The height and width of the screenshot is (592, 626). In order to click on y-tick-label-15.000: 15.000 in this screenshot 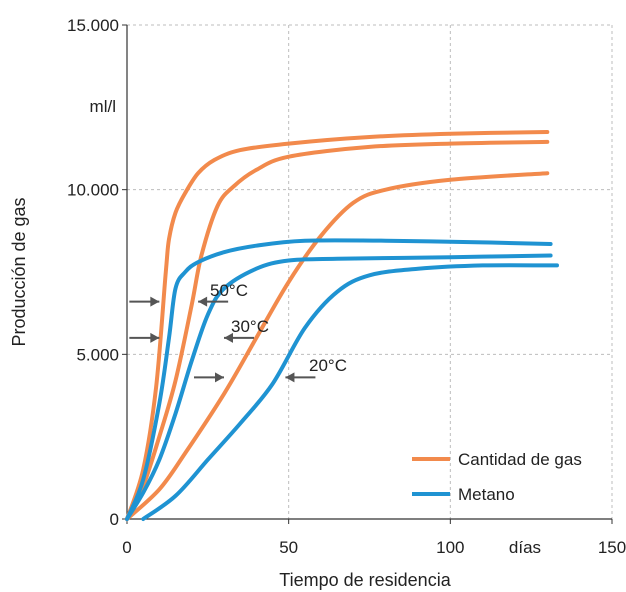, I will do `click(93, 25)`.